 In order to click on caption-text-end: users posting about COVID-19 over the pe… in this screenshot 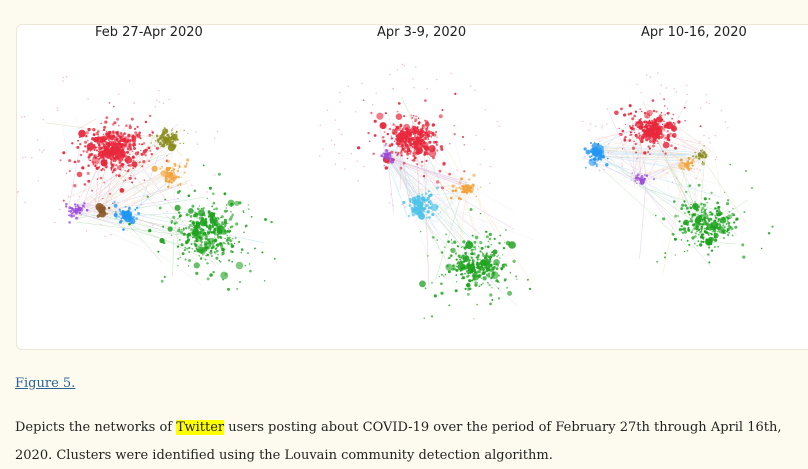, I will do `click(398, 441)`.